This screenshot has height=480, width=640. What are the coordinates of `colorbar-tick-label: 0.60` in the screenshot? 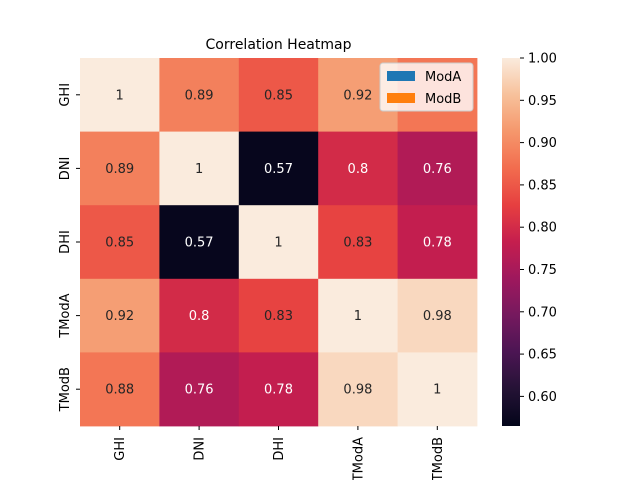 It's located at (542, 397).